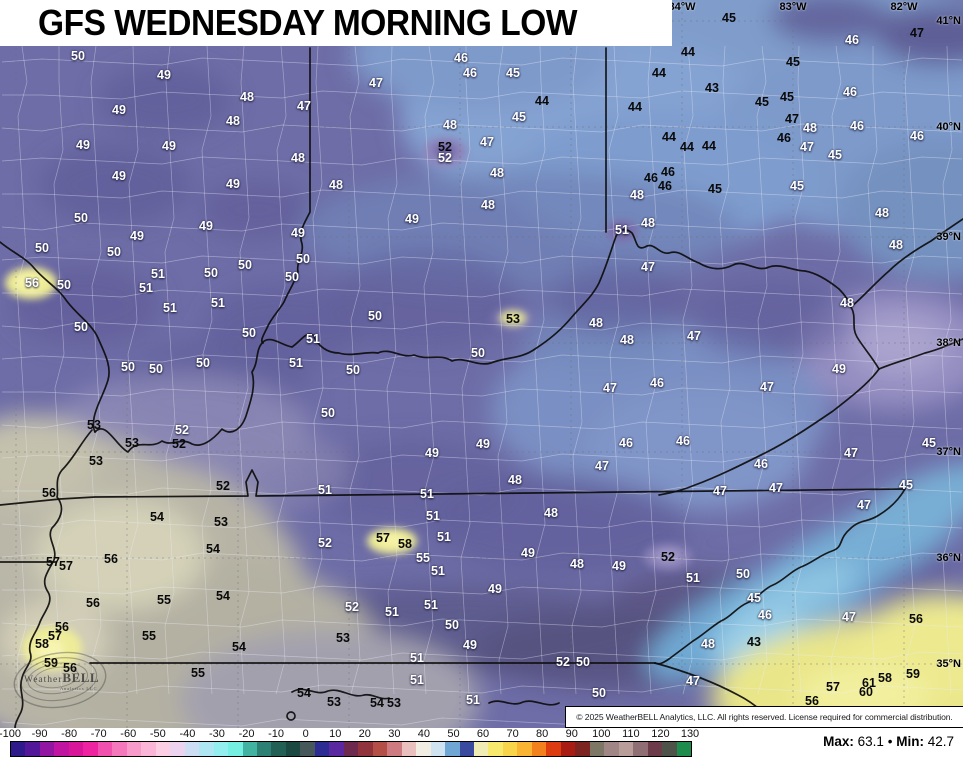 The width and height of the screenshot is (963, 757). Describe the element at coordinates (601, 734) in the screenshot. I see `colorbar-tick: 100` at that location.